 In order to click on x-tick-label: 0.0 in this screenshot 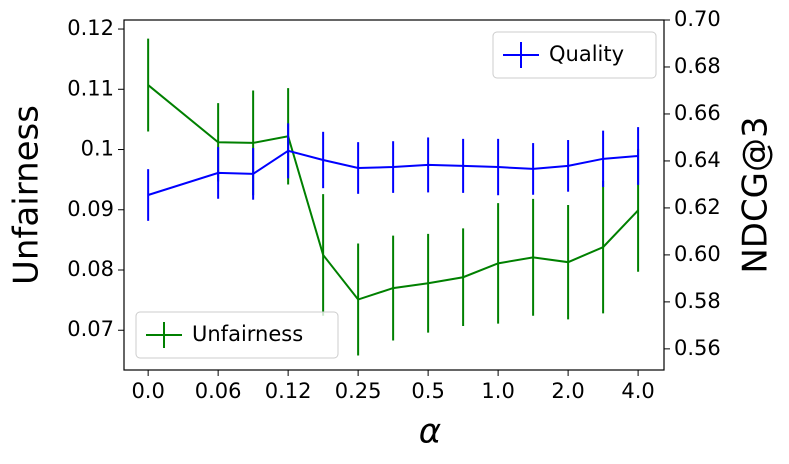, I will do `click(147, 391)`.